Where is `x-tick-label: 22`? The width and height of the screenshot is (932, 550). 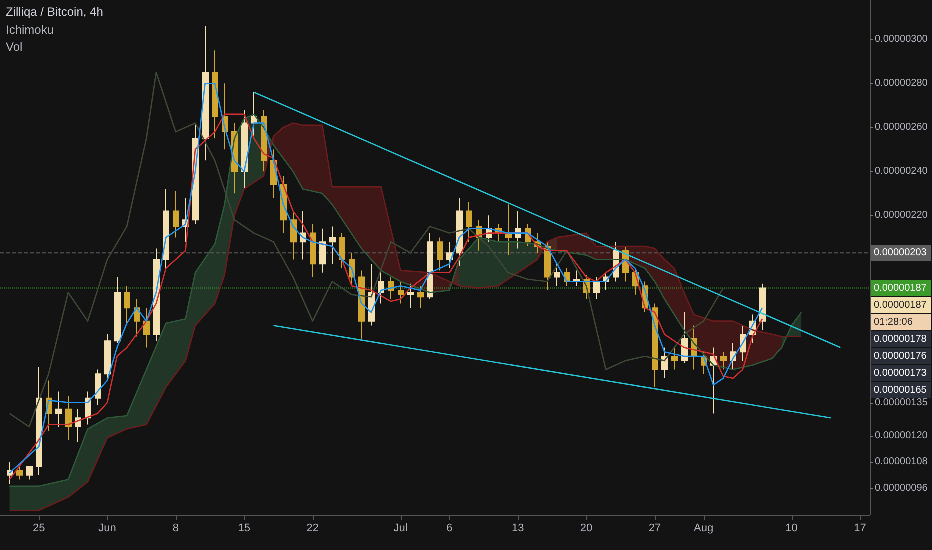 x-tick-label: 22 is located at coordinates (312, 528).